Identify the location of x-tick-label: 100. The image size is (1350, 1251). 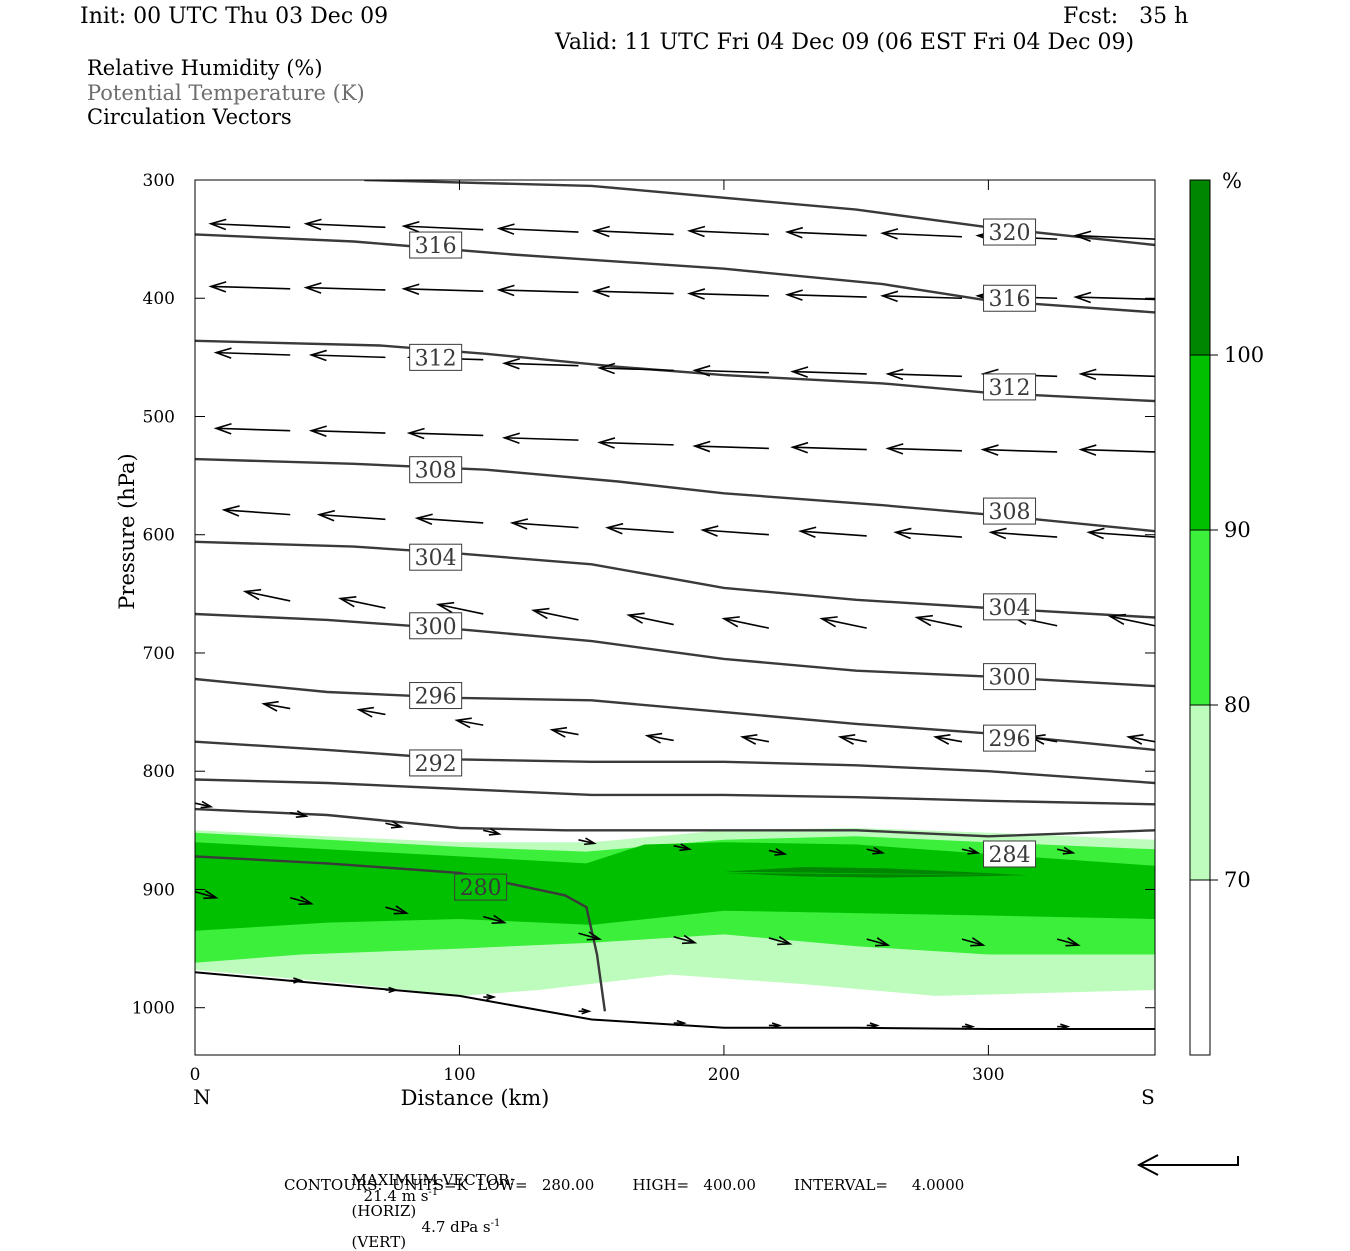
(459, 1075).